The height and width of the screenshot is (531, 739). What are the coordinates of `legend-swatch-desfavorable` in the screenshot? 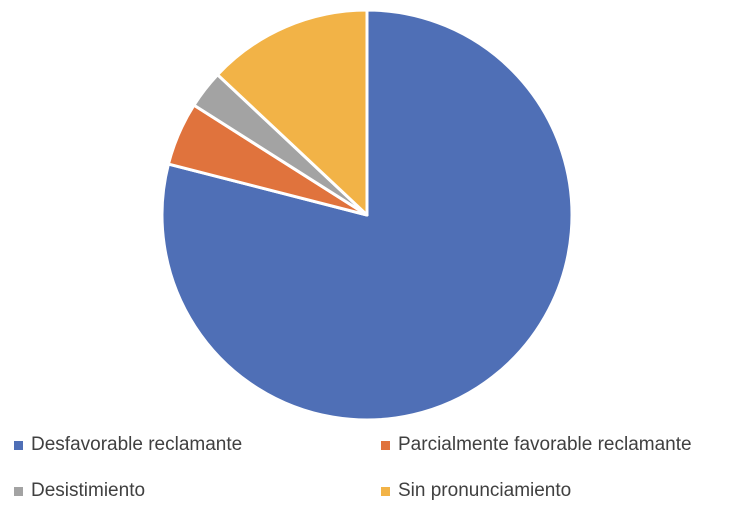 It's located at (18, 445).